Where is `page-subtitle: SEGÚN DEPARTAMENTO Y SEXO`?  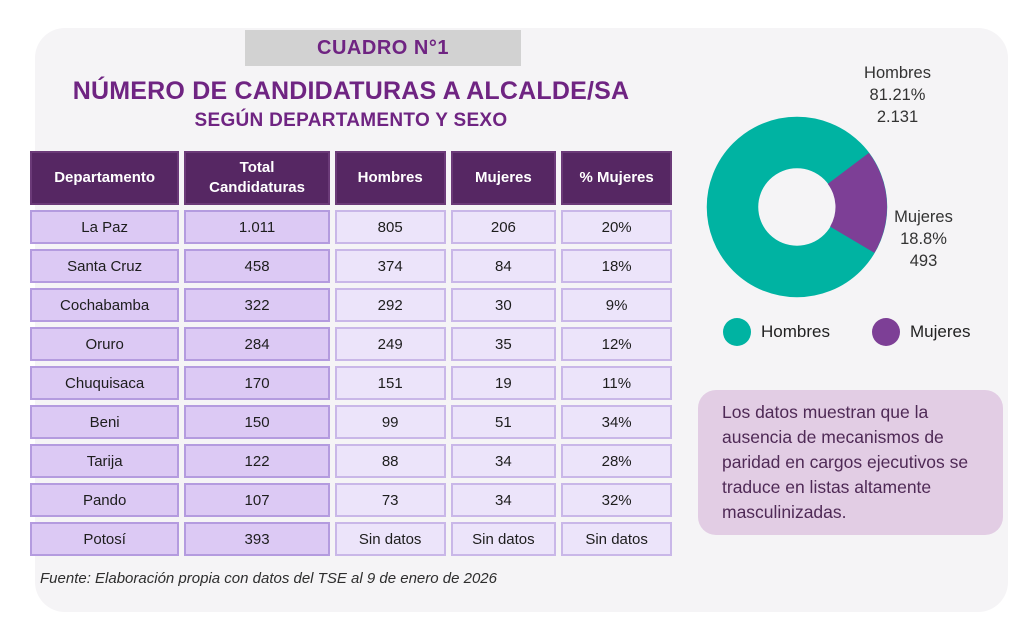 page-subtitle: SEGÚN DEPARTAMENTO Y SEXO is located at coordinates (351, 120).